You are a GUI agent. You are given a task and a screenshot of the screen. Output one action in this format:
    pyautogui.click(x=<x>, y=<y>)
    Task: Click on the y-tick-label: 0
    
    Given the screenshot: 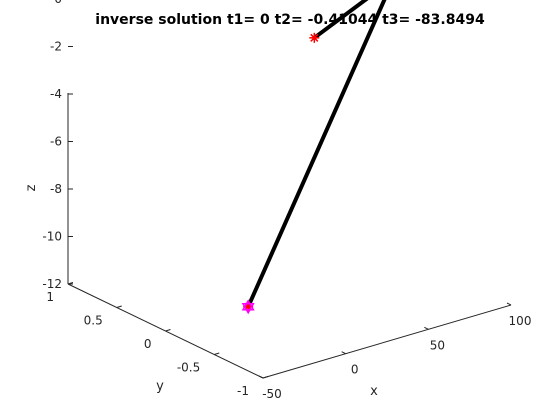 What is the action you would take?
    pyautogui.click(x=148, y=344)
    